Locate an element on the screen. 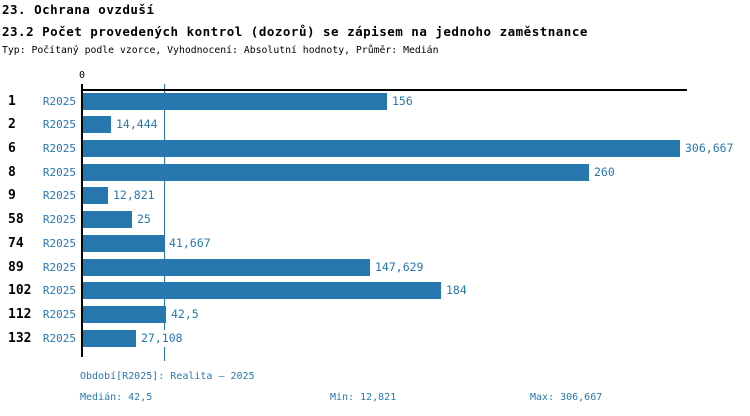 The height and width of the screenshot is (416, 750). chart-row: 2 R2025 14,444 is located at coordinates (375, 125).